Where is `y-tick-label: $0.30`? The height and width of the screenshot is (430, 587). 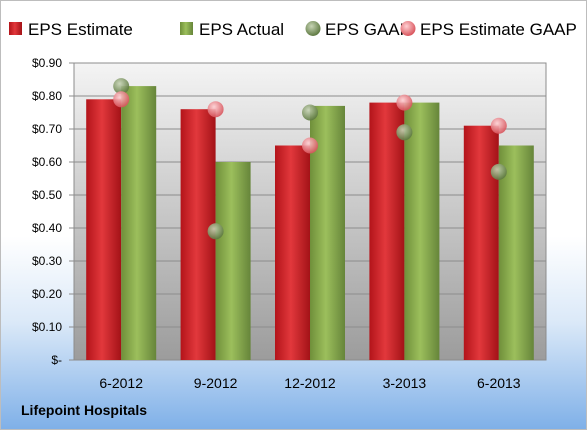
y-tick-label: $0.30 is located at coordinates (47, 261).